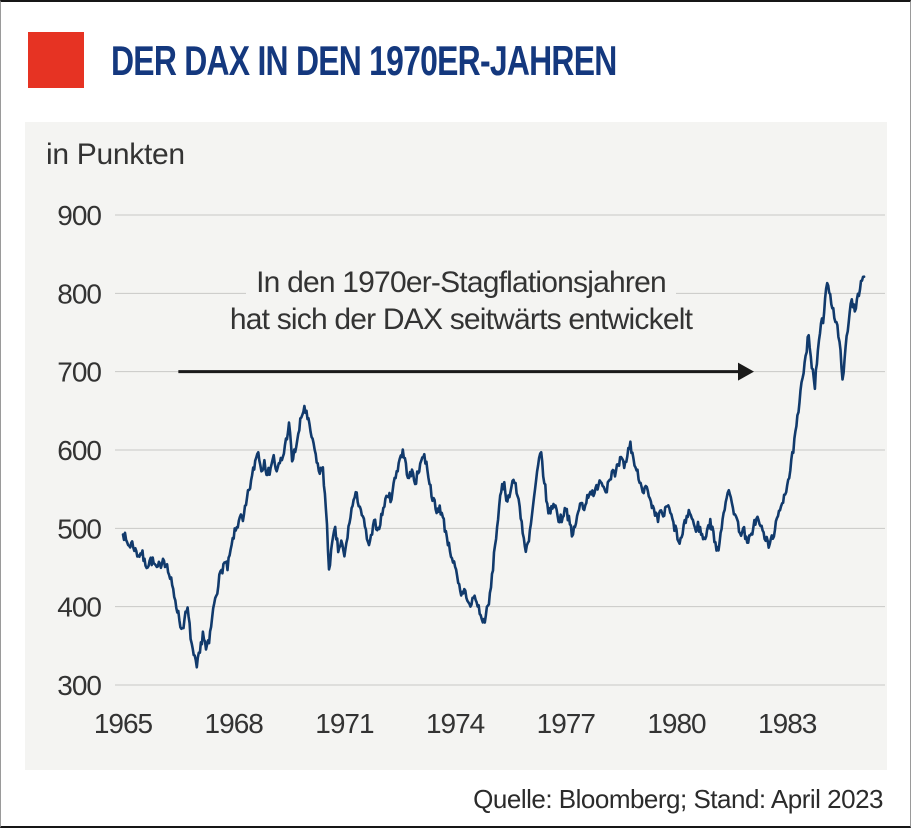 This screenshot has width=911, height=828. What do you see at coordinates (56, 60) in the screenshot?
I see `brand-mark-red-square` at bounding box center [56, 60].